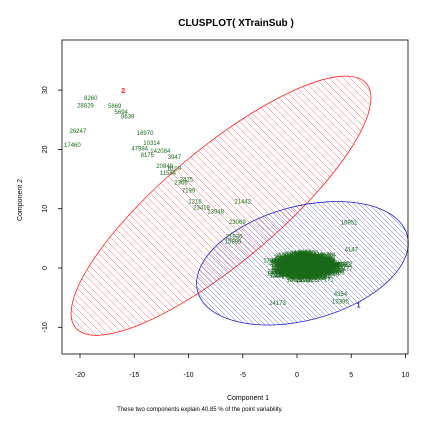  I want to click on data-point: 20704, so click(312, 273).